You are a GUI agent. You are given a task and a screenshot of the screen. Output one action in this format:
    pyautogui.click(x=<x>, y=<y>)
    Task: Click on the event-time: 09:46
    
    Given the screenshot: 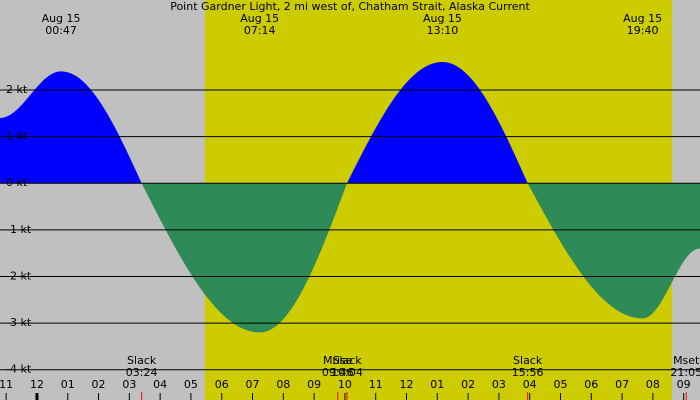 What is the action you would take?
    pyautogui.click(x=338, y=372)
    